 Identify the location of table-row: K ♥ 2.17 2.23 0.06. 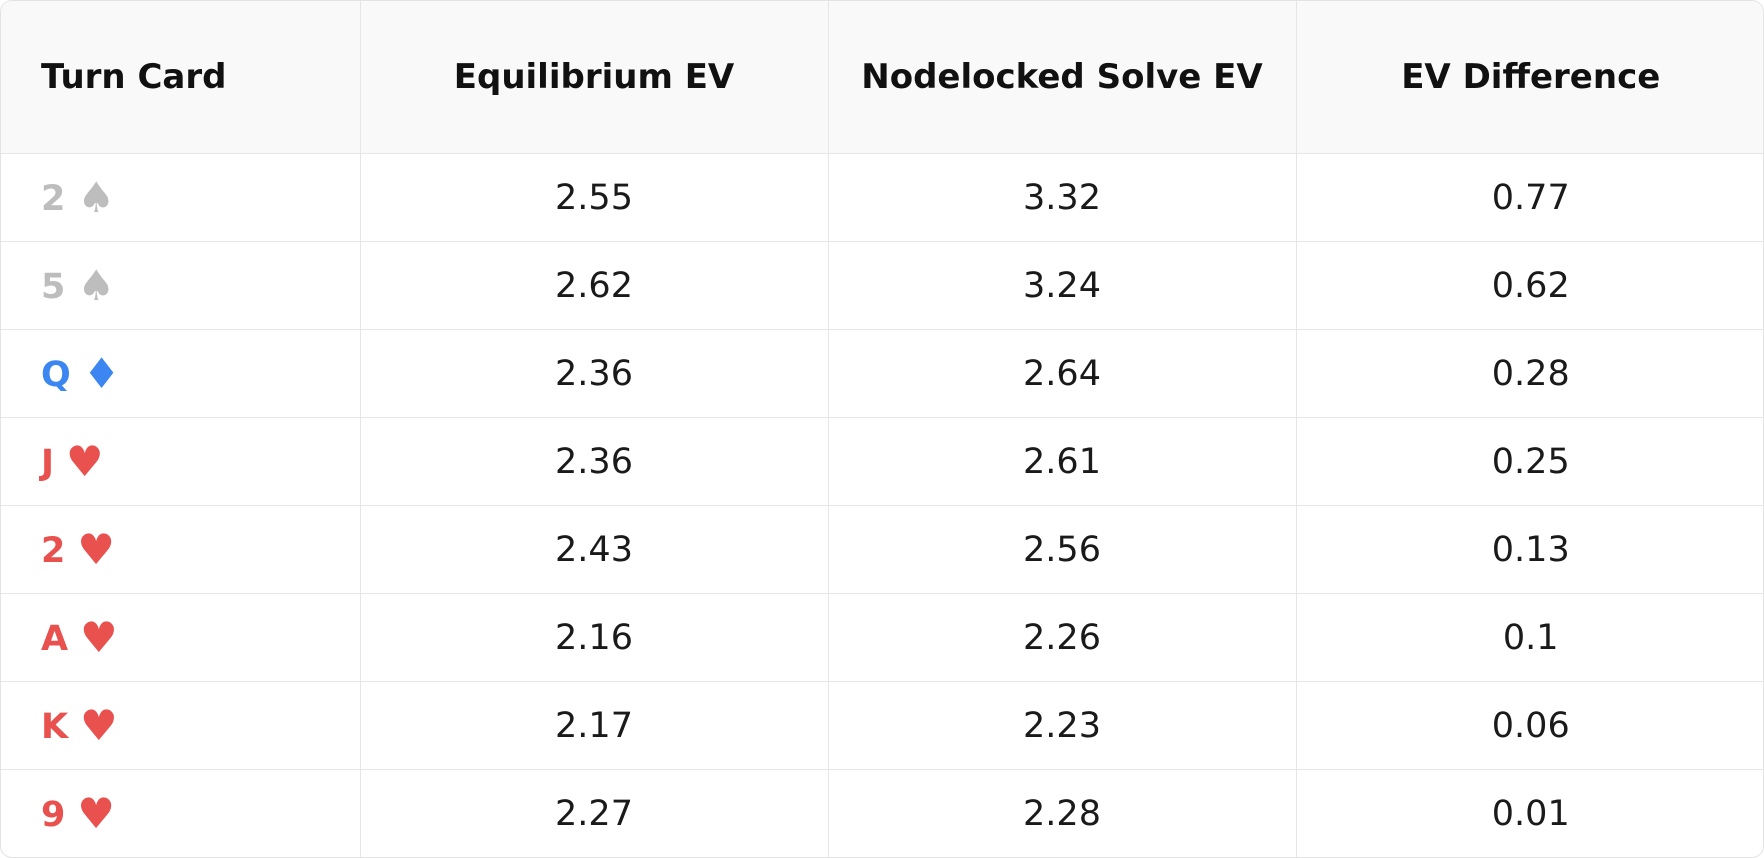
(882, 725).